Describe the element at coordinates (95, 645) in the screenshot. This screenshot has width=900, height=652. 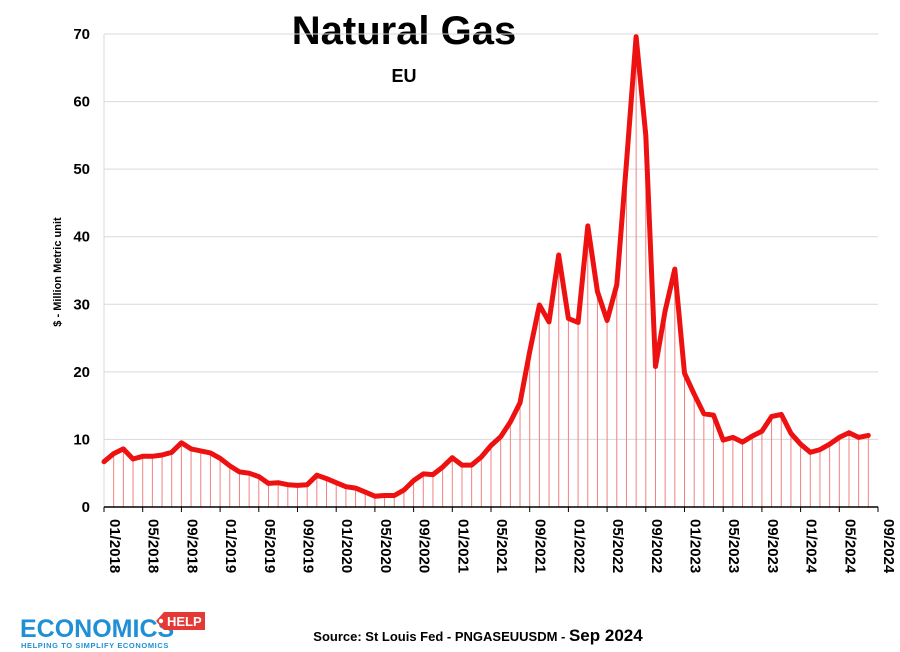
I see `logo-tagline: HELPING TO SIMPLIFY ECONOMICS` at that location.